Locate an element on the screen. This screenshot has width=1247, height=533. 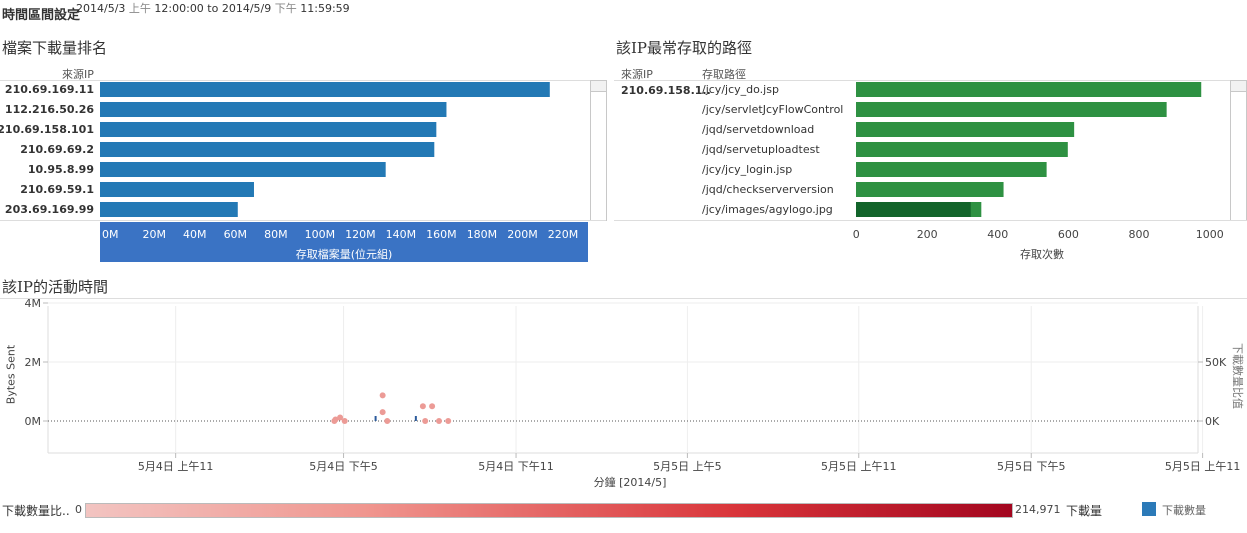
right-column-header-path: 存取路徑 is located at coordinates (724, 74).